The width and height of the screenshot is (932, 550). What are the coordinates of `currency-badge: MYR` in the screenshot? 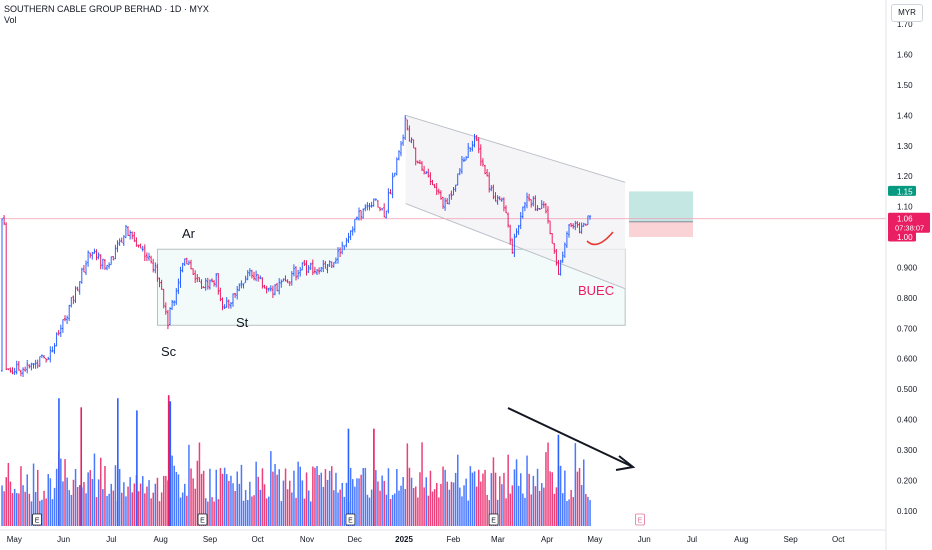 It's located at (907, 13).